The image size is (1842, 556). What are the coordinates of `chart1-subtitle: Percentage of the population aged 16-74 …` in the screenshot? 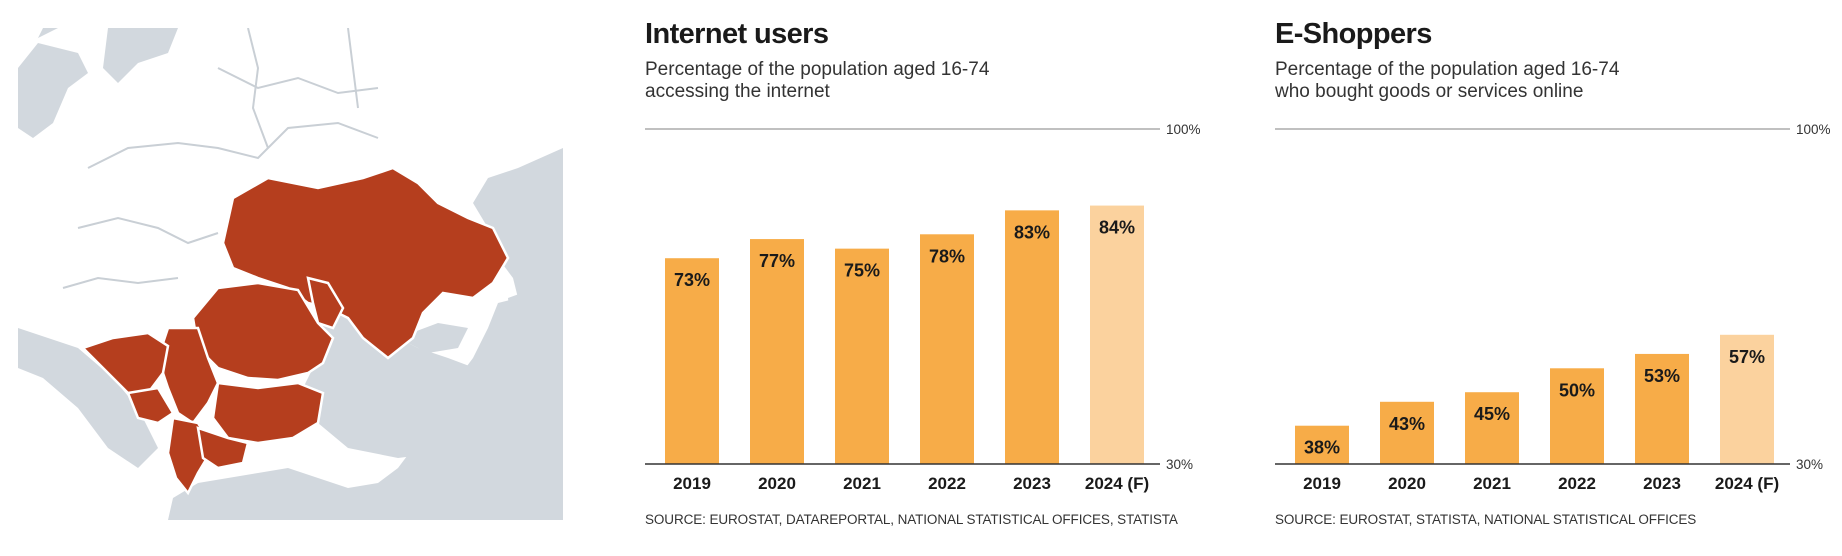 It's located at (817, 81).